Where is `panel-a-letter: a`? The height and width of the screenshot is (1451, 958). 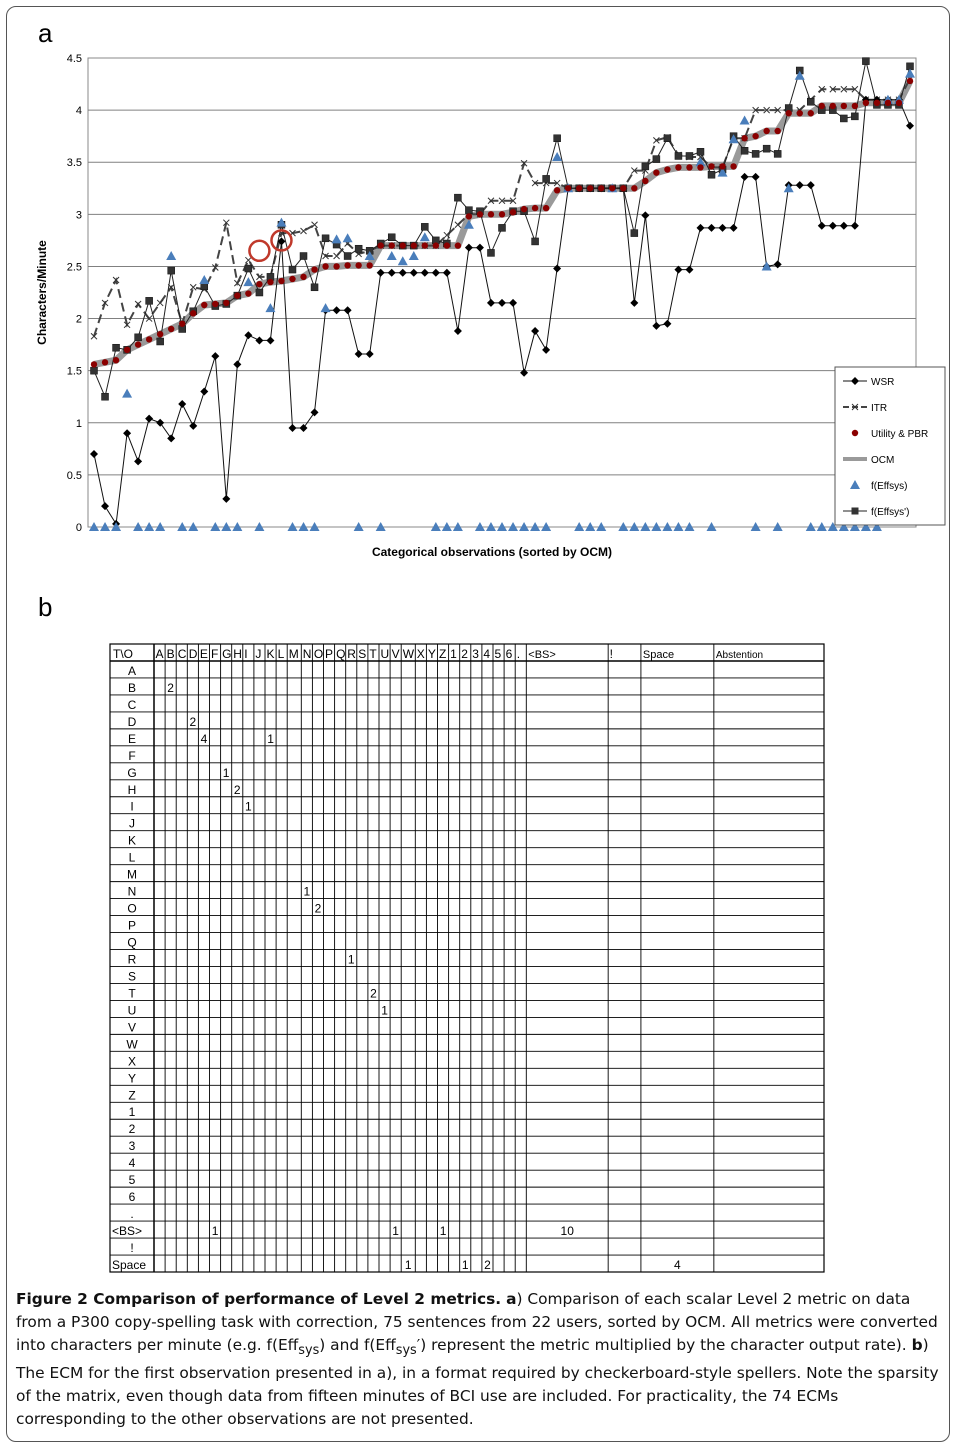 panel-a-letter: a is located at coordinates (45, 33).